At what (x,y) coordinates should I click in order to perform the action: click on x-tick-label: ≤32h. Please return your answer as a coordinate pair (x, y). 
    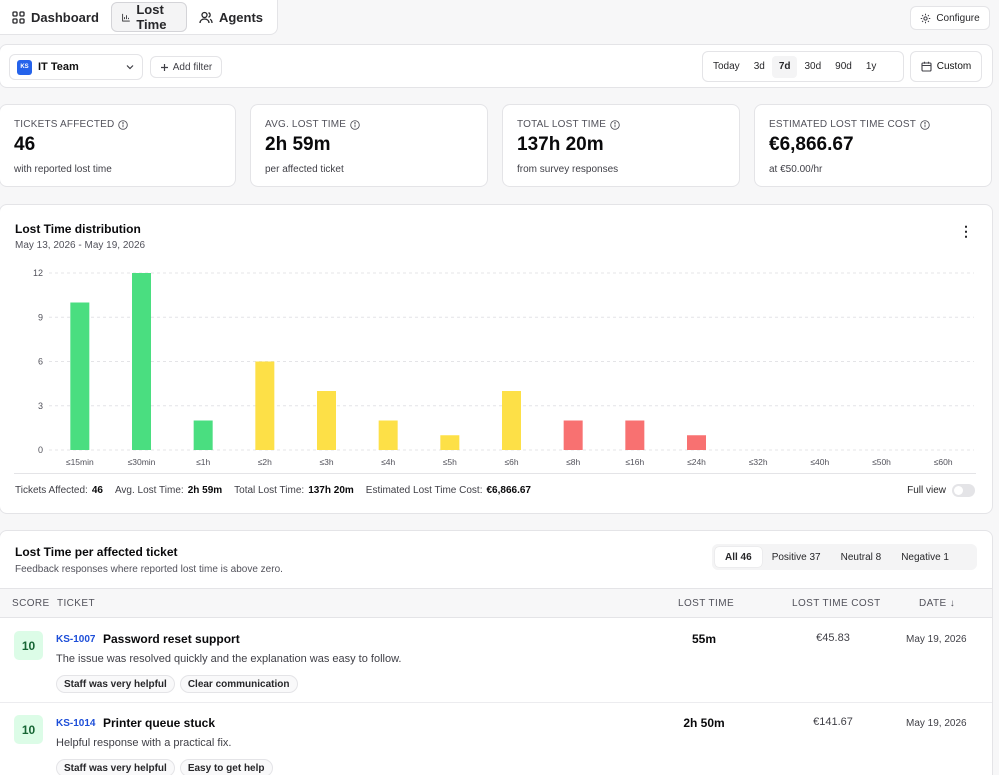
    Looking at the image, I should click on (758, 462).